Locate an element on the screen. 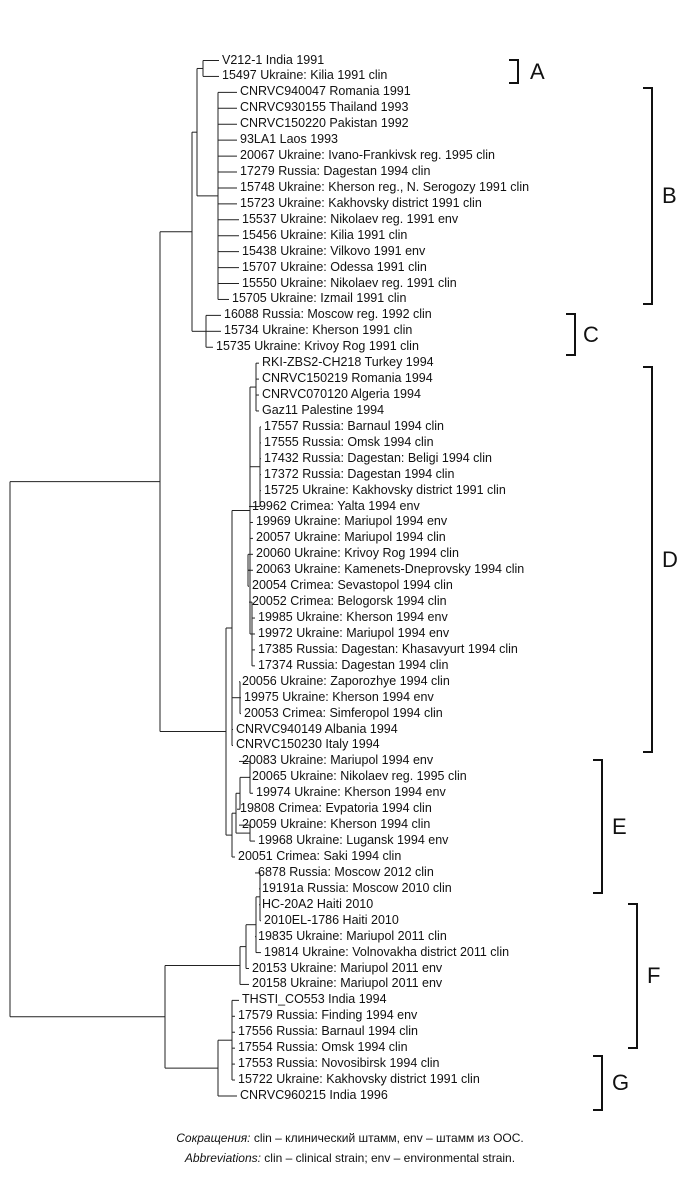 Image resolution: width=700 pixels, height=1181 pixels. leaf-label: 20053 Crimea: Simferopol 1994 clin is located at coordinates (343, 712).